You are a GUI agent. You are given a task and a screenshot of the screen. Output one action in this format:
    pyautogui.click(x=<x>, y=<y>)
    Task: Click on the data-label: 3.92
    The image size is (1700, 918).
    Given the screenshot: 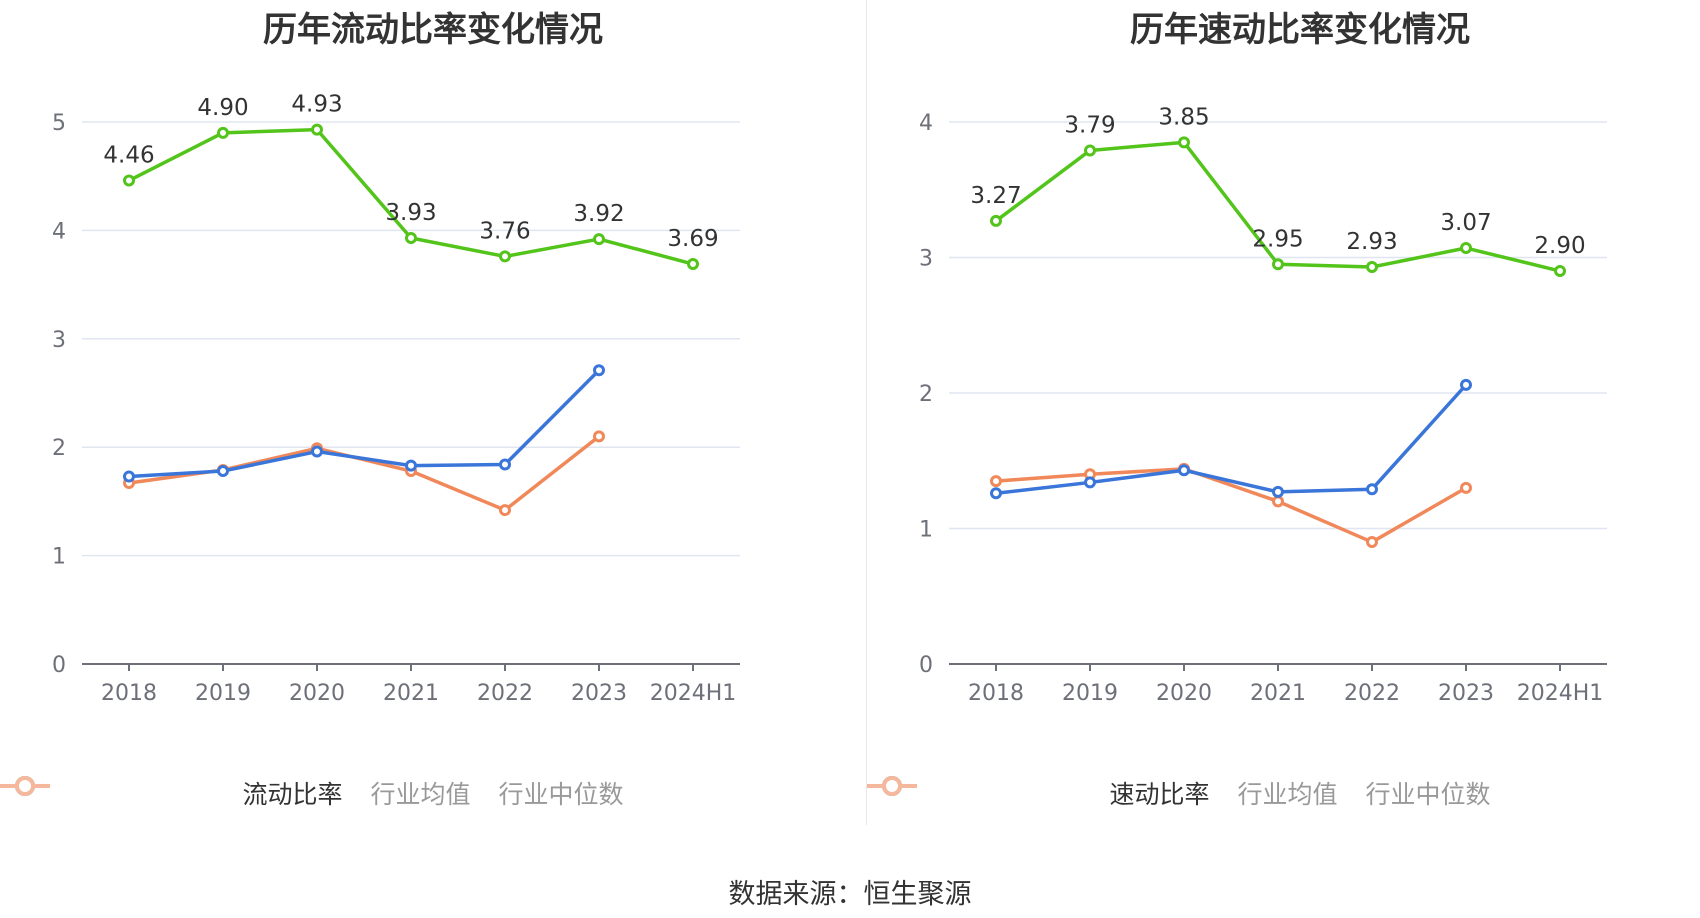 What is the action you would take?
    pyautogui.click(x=598, y=214)
    